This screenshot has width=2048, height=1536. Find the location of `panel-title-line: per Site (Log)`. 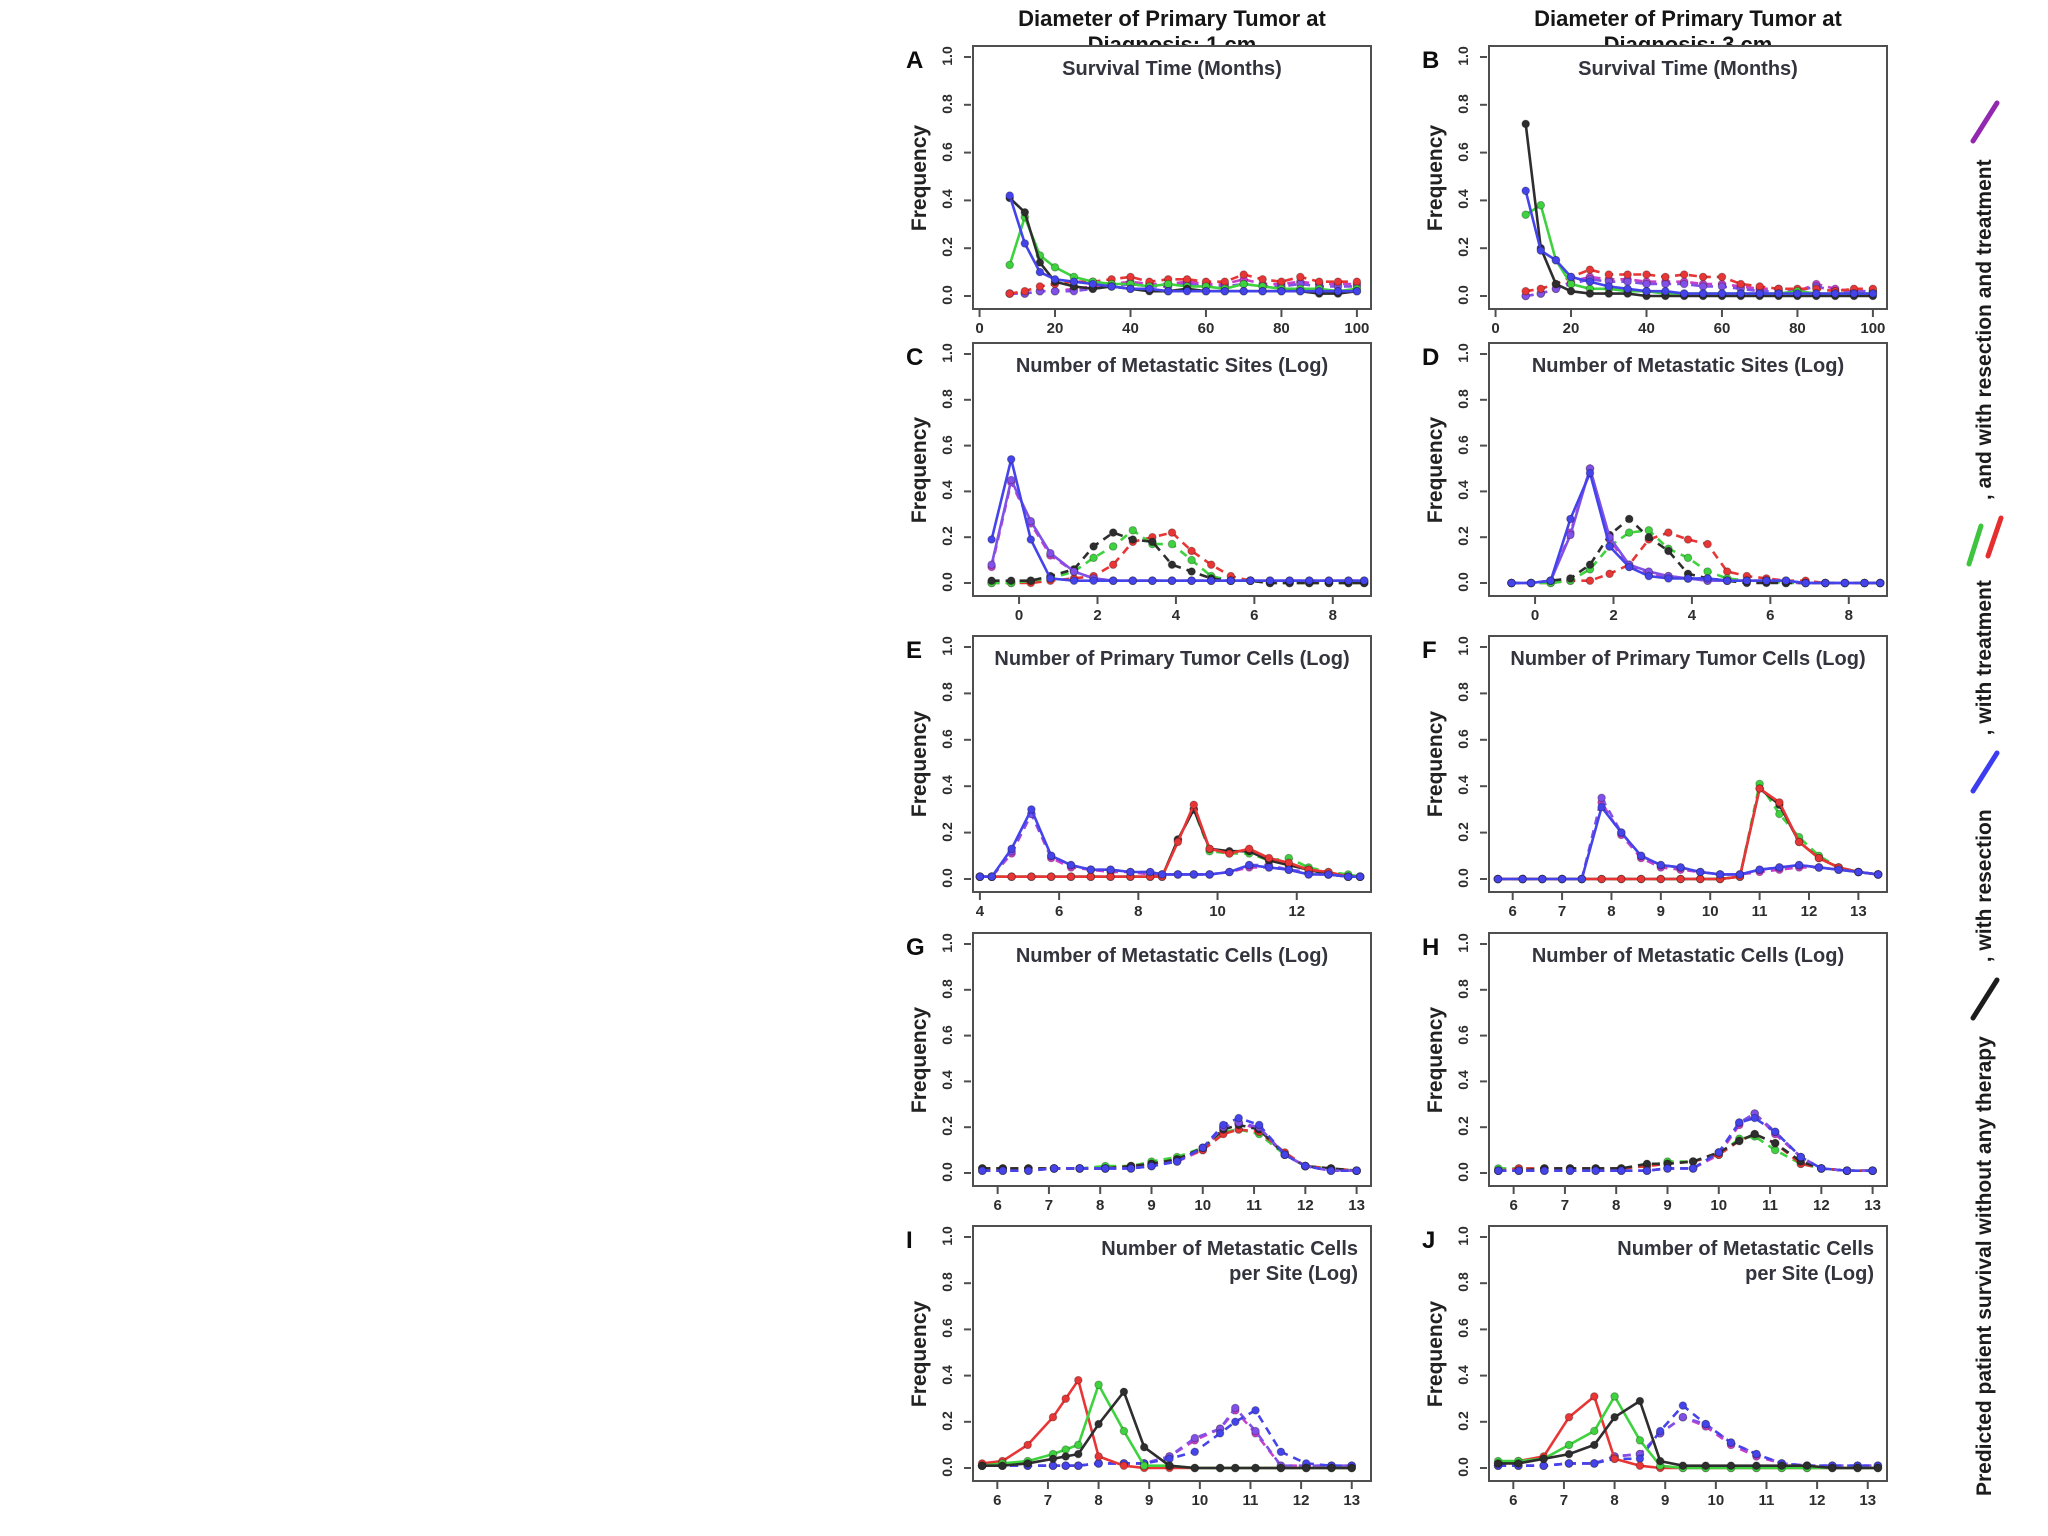

panel-title-line: per Site (Log) is located at coordinates (1809, 1274).